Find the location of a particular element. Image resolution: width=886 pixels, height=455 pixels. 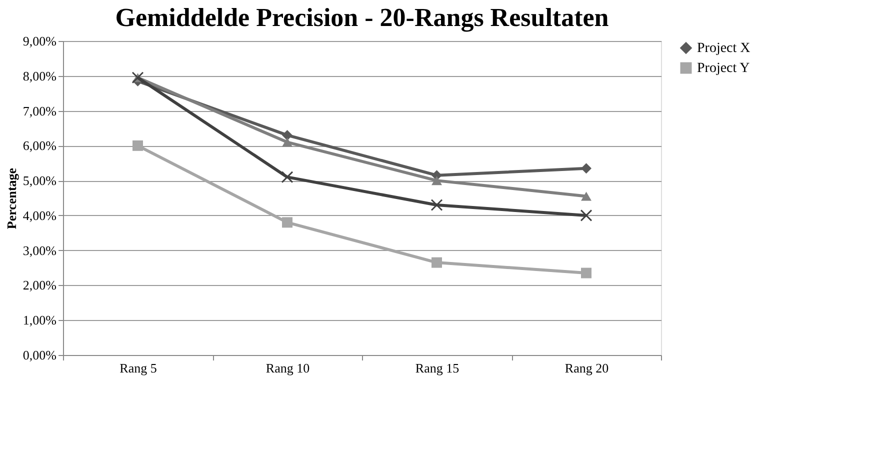

y-tick-label: 3,00% is located at coordinates (39, 250).